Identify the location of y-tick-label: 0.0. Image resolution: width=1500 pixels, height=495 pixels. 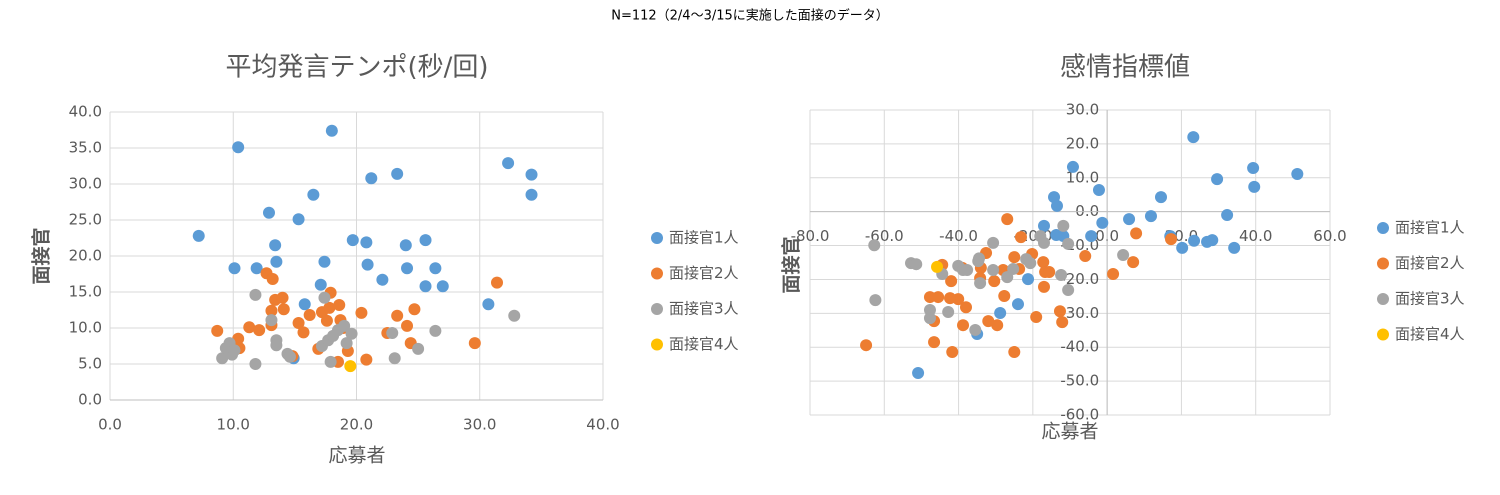
(90, 400).